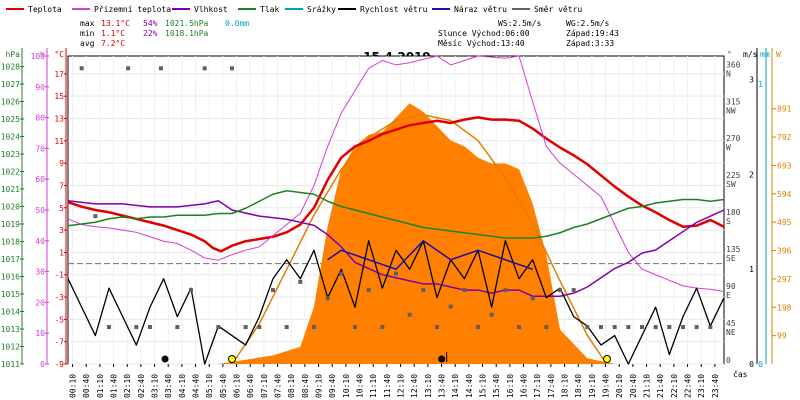 Image resolution: width=800 pixels, height=400 pixels. Describe the element at coordinates (401, 386) in the screenshot. I see `x-tick-label: 12:10` at that location.